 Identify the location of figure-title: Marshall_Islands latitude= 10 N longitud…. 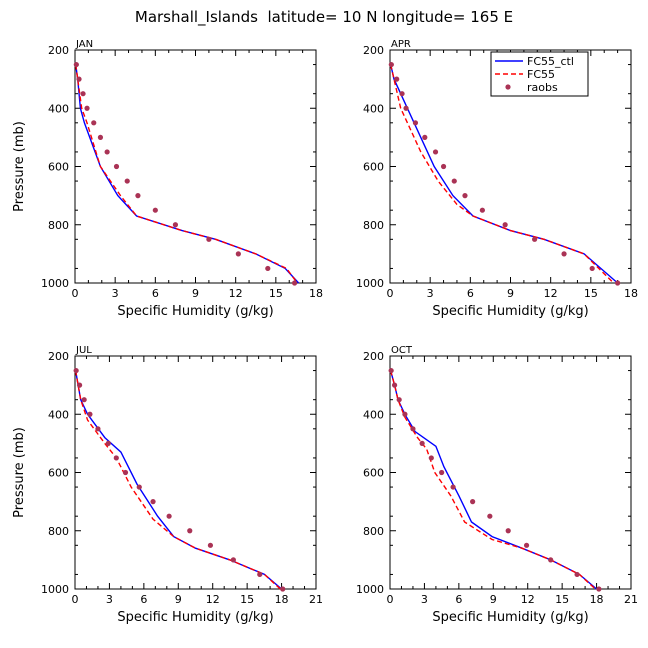
(324, 17).